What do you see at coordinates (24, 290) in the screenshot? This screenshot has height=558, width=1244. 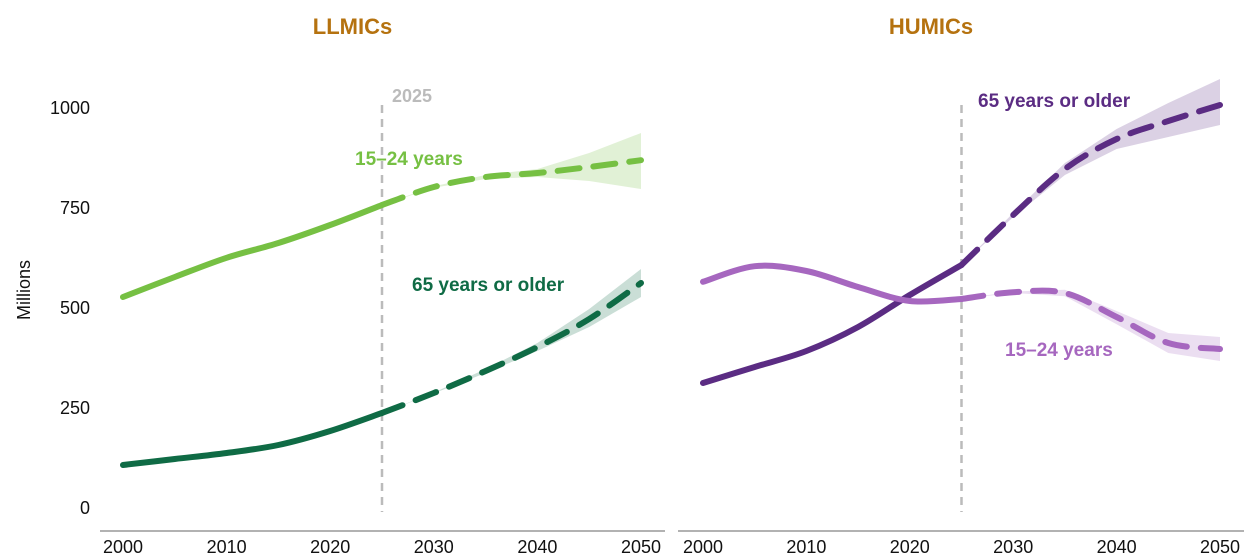 I see `y-axis-label: Millions` at bounding box center [24, 290].